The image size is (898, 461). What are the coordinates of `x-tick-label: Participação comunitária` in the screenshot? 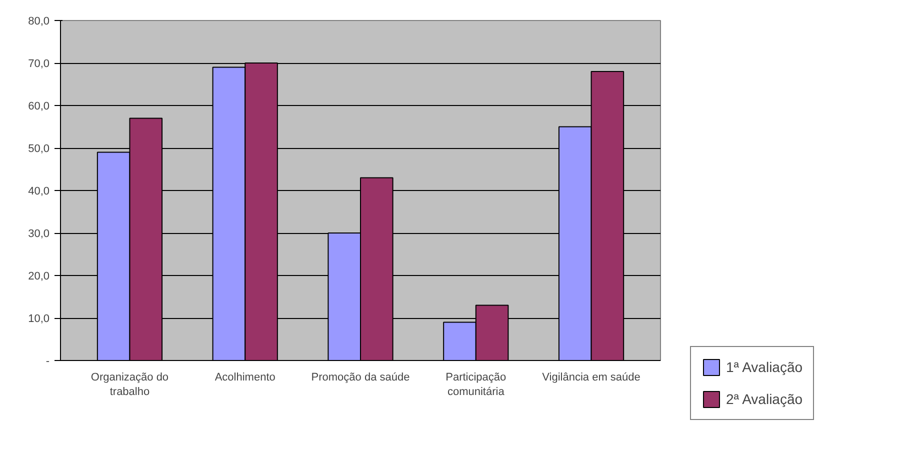 It's located at (476, 385).